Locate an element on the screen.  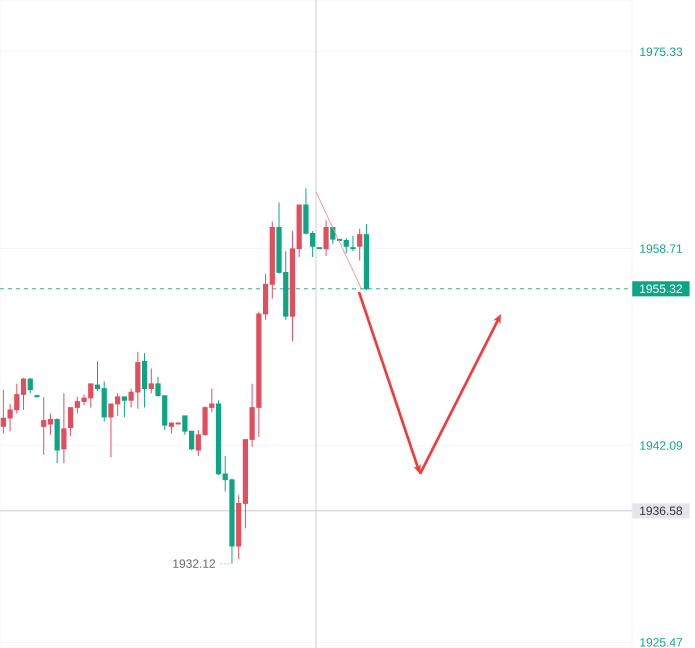
y-tick-label: 1958.71 is located at coordinates (661, 248).